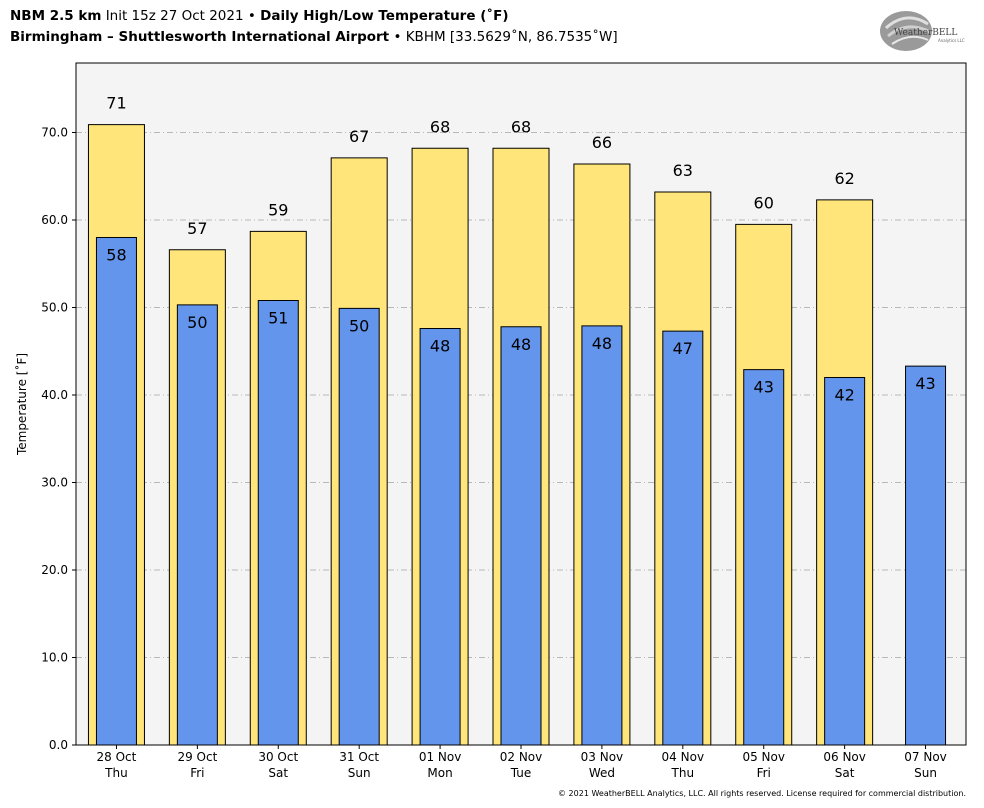 This screenshot has width=984, height=808. I want to click on x-tick-label-weekday: Mon, so click(439, 773).